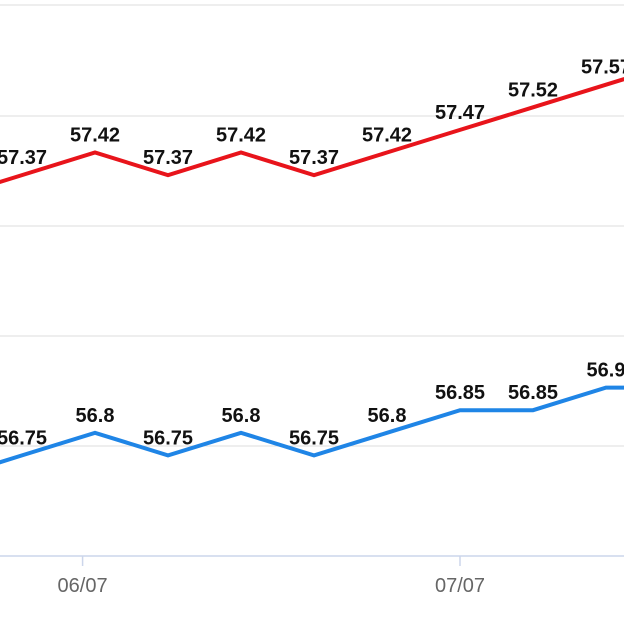 This screenshot has width=624, height=624. Describe the element at coordinates (314, 158) in the screenshot. I see `data-label-s0-4: 57.37` at that location.